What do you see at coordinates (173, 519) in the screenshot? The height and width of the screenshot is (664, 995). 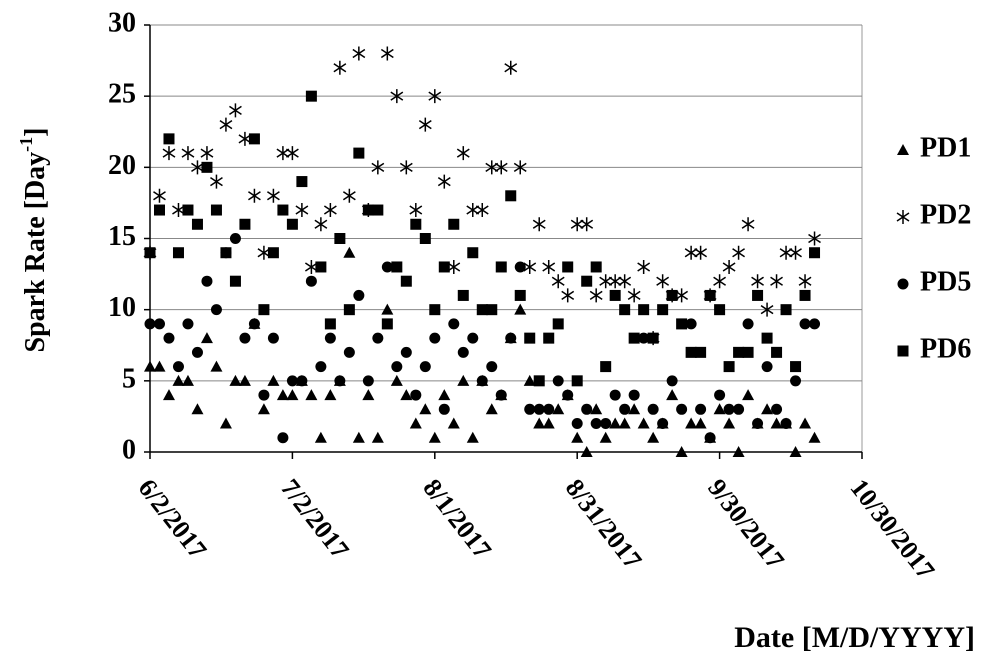 I see `x-tick-label: 6/2/2017` at bounding box center [173, 519].